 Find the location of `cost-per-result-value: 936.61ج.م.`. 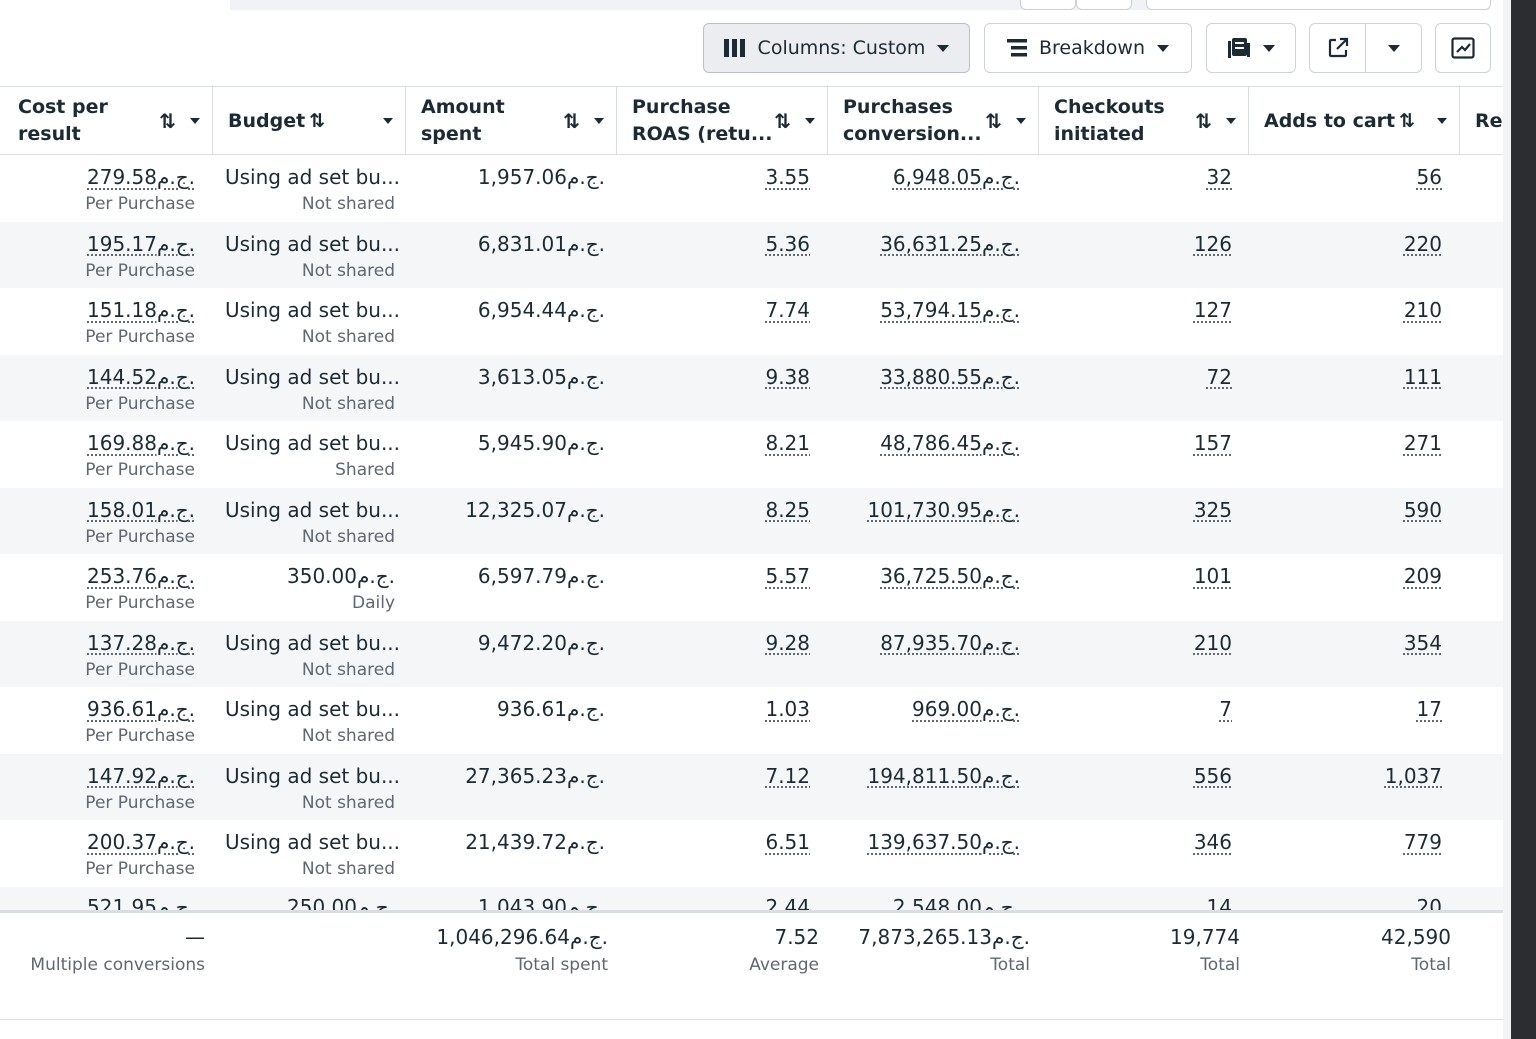

cost-per-result-value: 936.61ج.م. is located at coordinates (141, 709).